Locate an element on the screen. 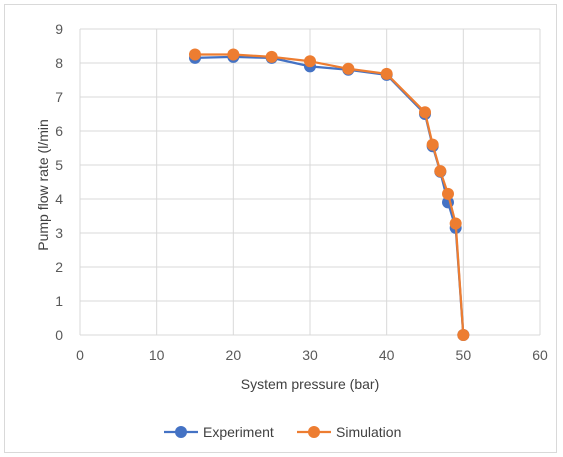 This screenshot has height=457, width=563. x-tick-label: 20 is located at coordinates (234, 355).